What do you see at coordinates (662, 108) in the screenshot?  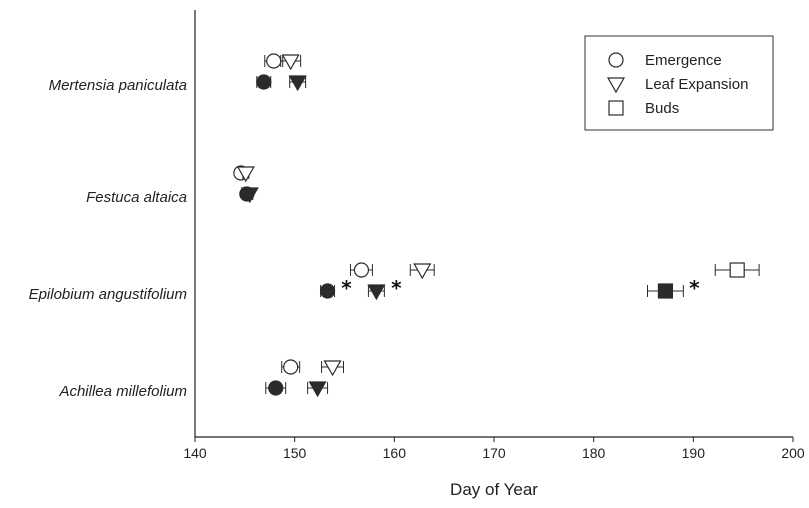 I see `legend-label: Buds` at bounding box center [662, 108].